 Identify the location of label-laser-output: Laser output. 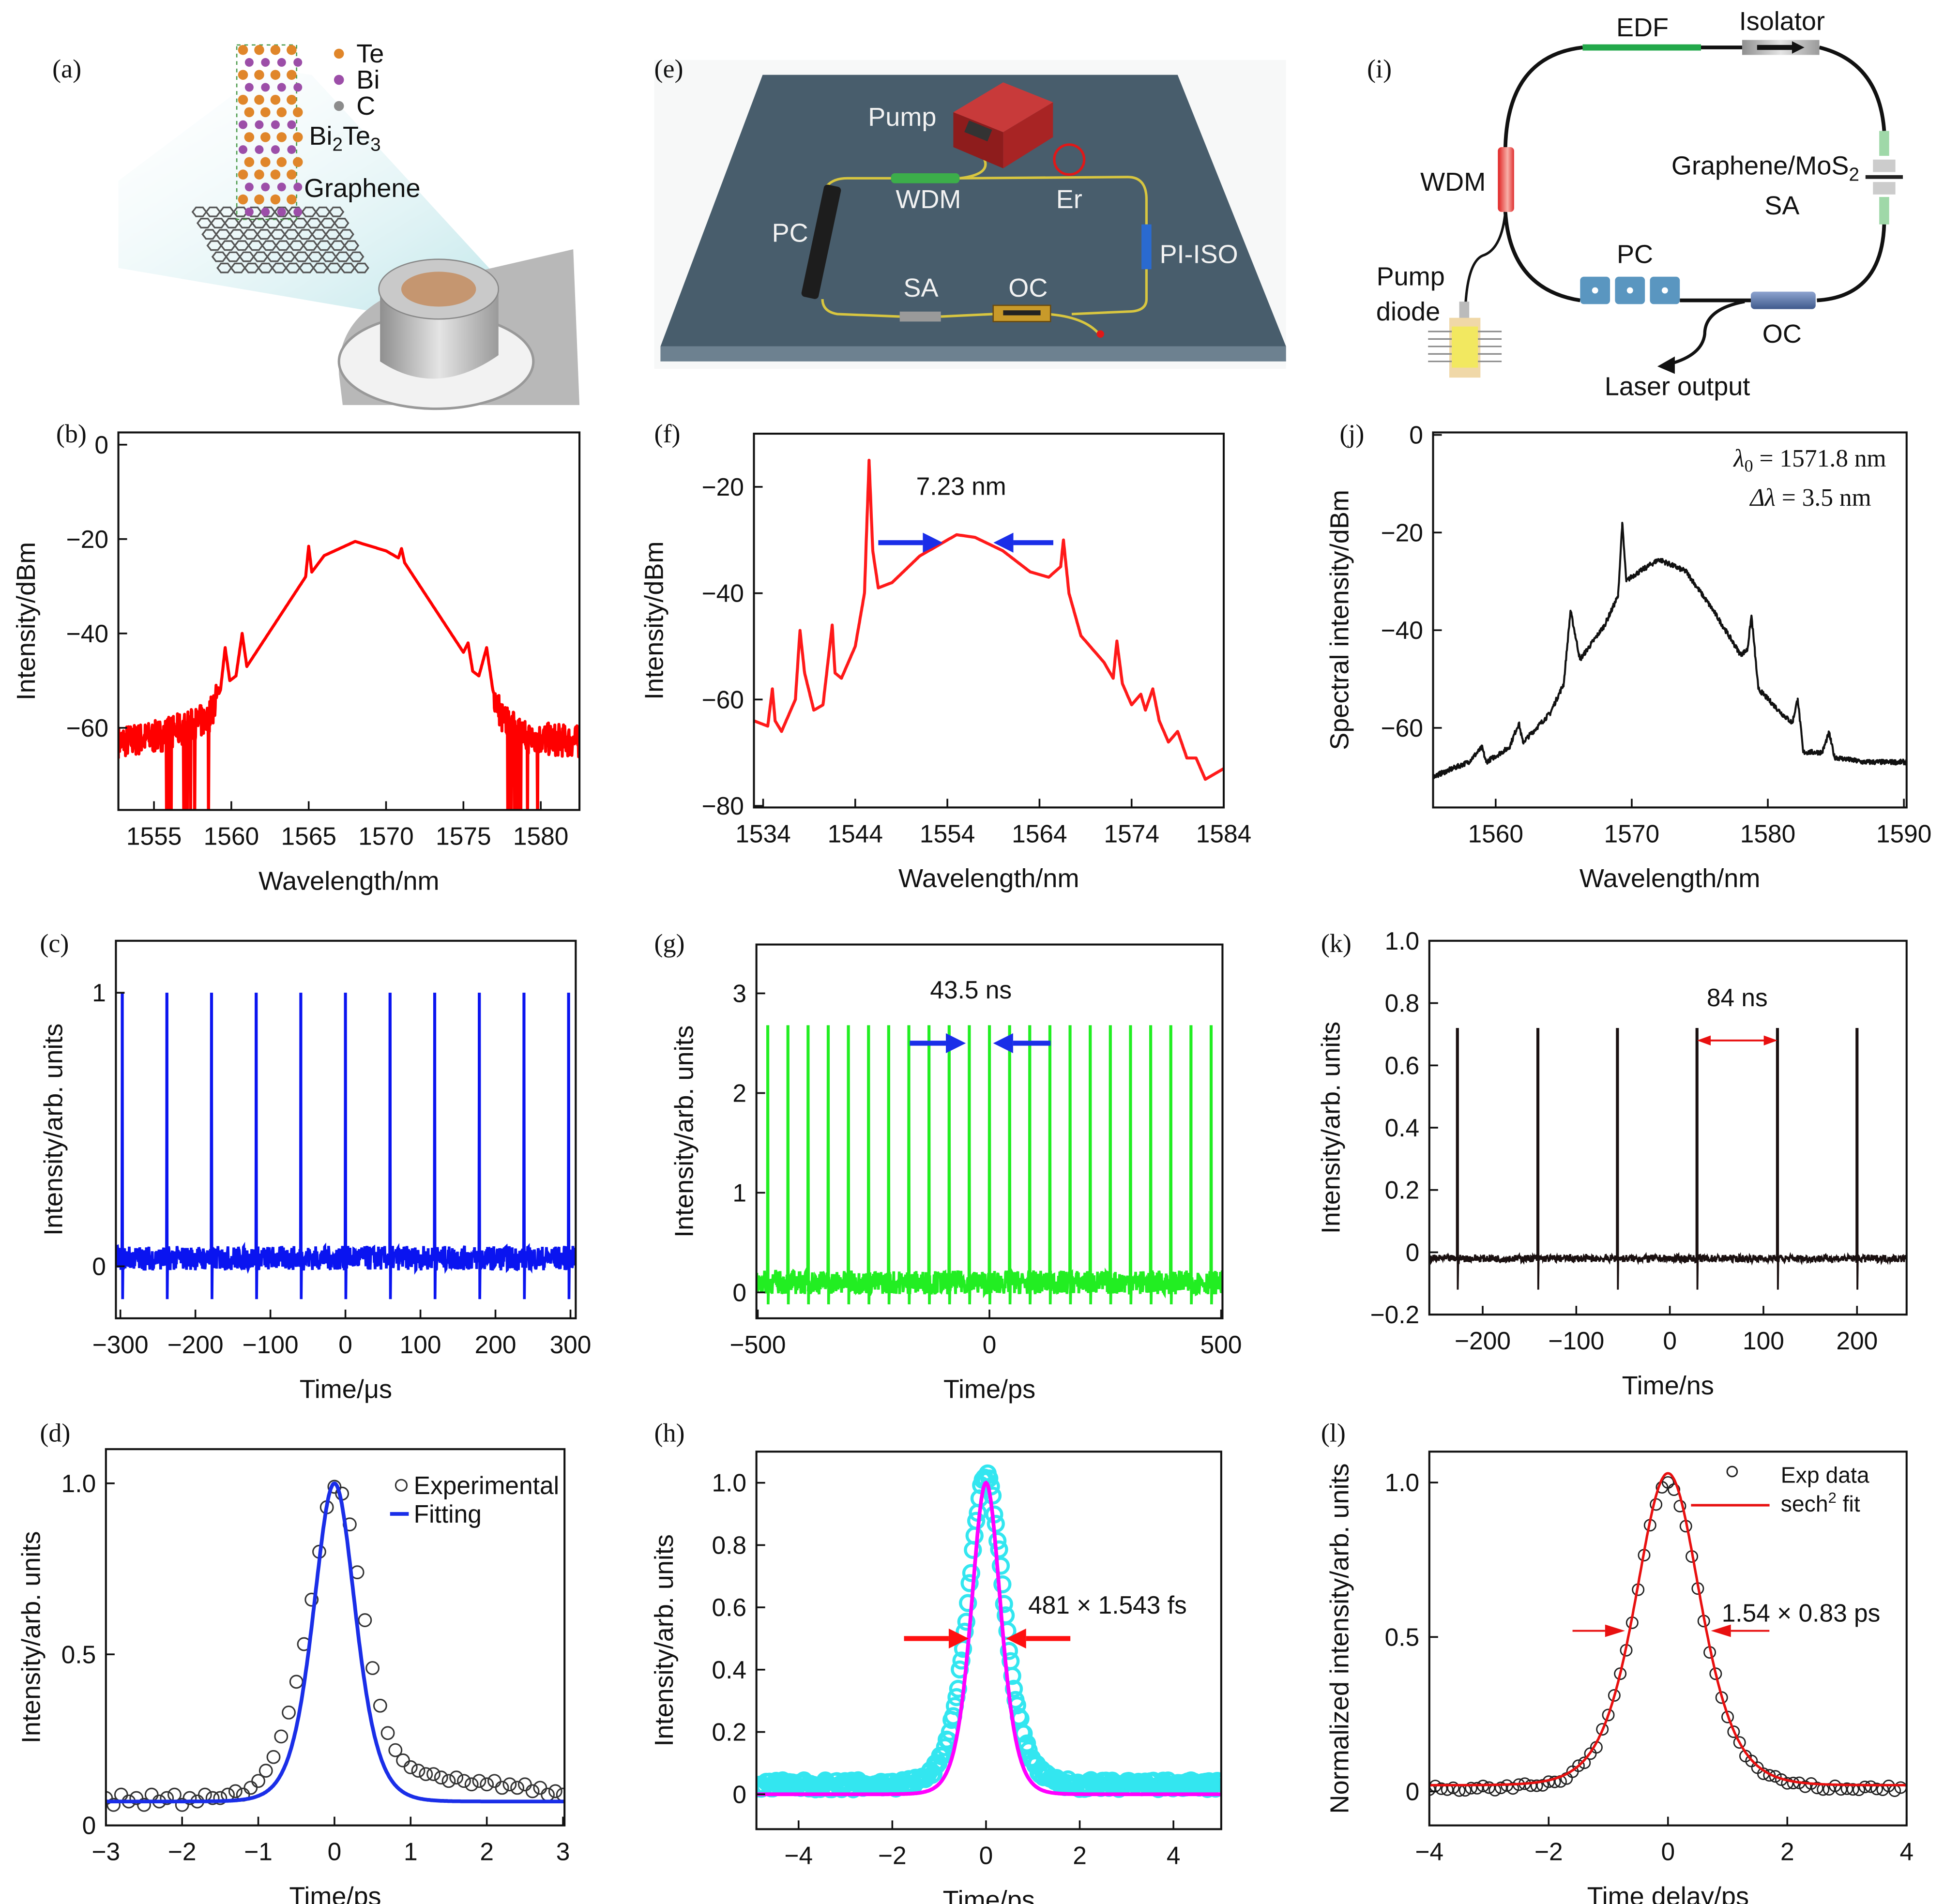
(1678, 387).